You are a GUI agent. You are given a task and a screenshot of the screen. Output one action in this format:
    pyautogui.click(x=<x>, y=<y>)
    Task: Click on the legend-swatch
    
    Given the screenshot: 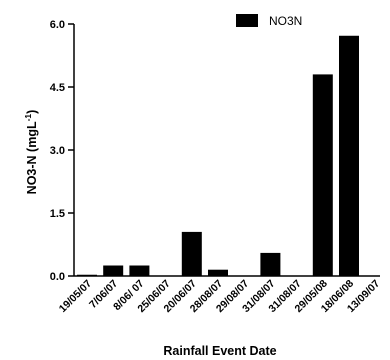 What is the action you would take?
    pyautogui.click(x=247, y=20)
    